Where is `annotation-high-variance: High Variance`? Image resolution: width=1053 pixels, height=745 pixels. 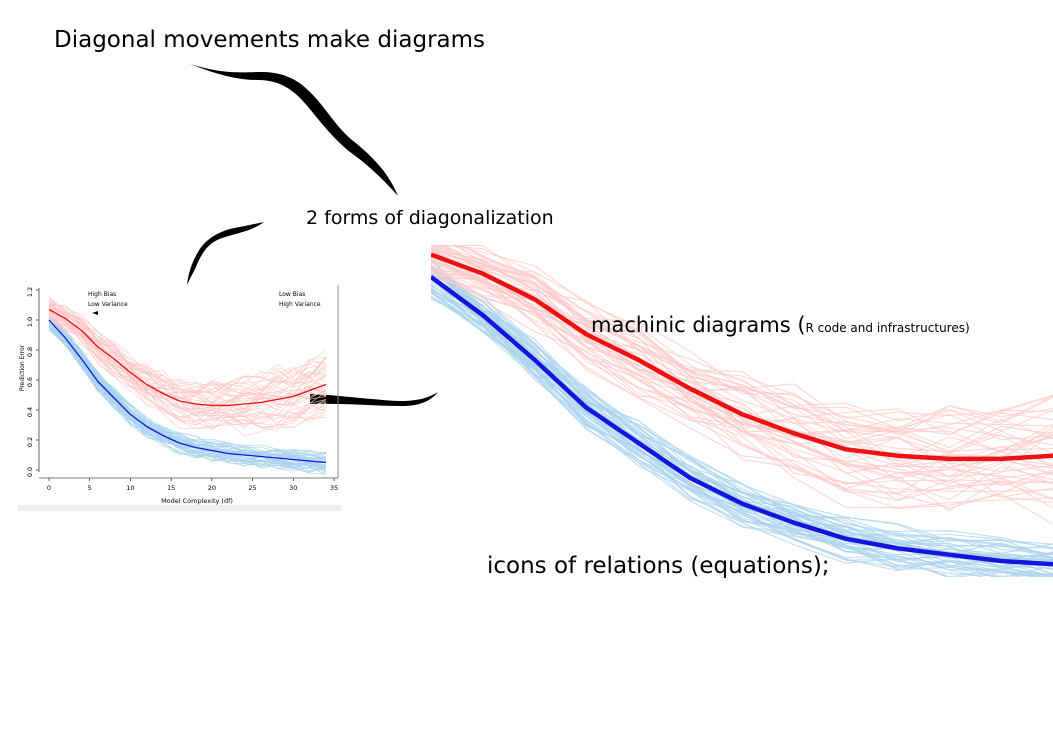
annotation-high-variance: High Variance is located at coordinates (300, 304).